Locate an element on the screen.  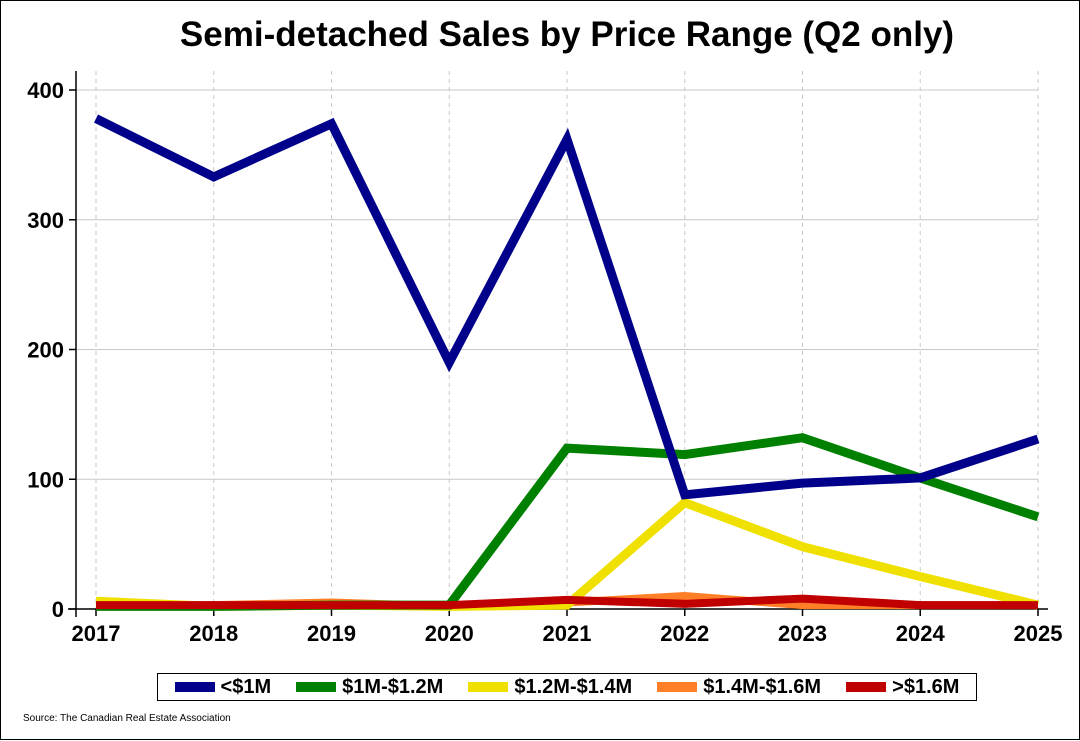
legend-item: $1M-$1.2M is located at coordinates (369, 687).